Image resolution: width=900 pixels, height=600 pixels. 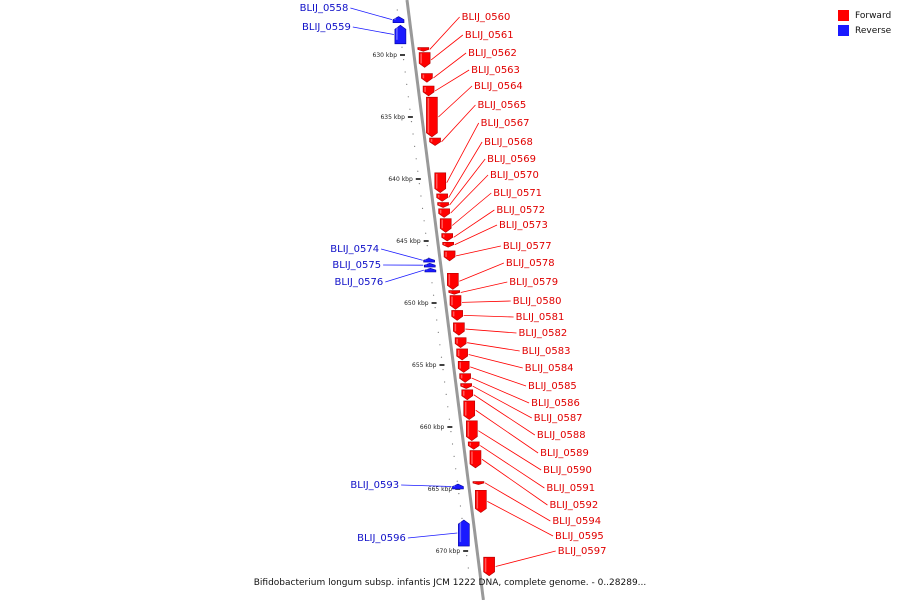 I want to click on gene-label: BLIJ_0571, so click(x=517, y=193).